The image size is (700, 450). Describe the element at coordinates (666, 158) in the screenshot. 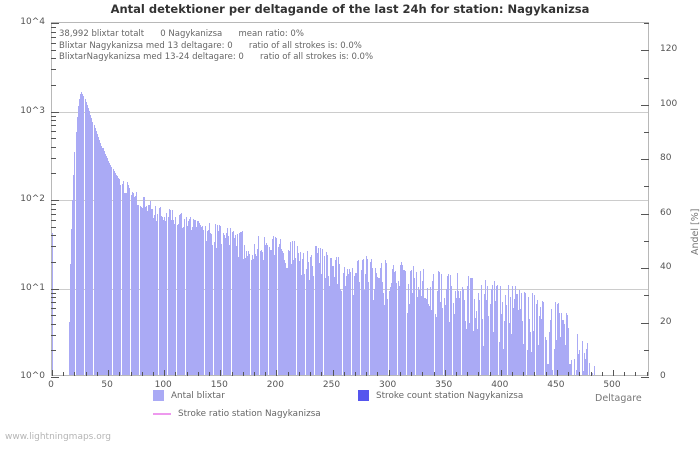

I see `y-tick-label-right: 80` at that location.